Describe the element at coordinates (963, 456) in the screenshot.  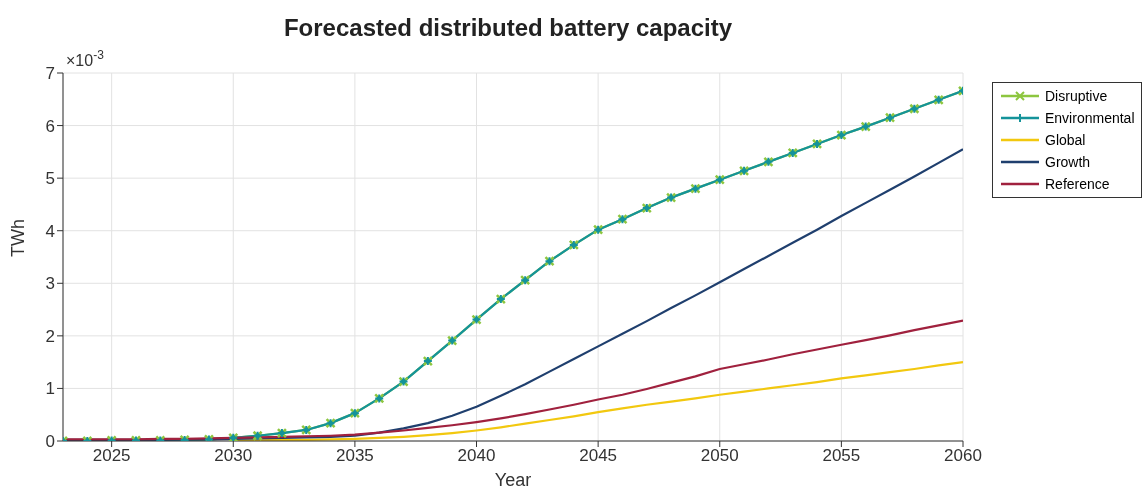
I see `x-tick-label: 2060` at that location.